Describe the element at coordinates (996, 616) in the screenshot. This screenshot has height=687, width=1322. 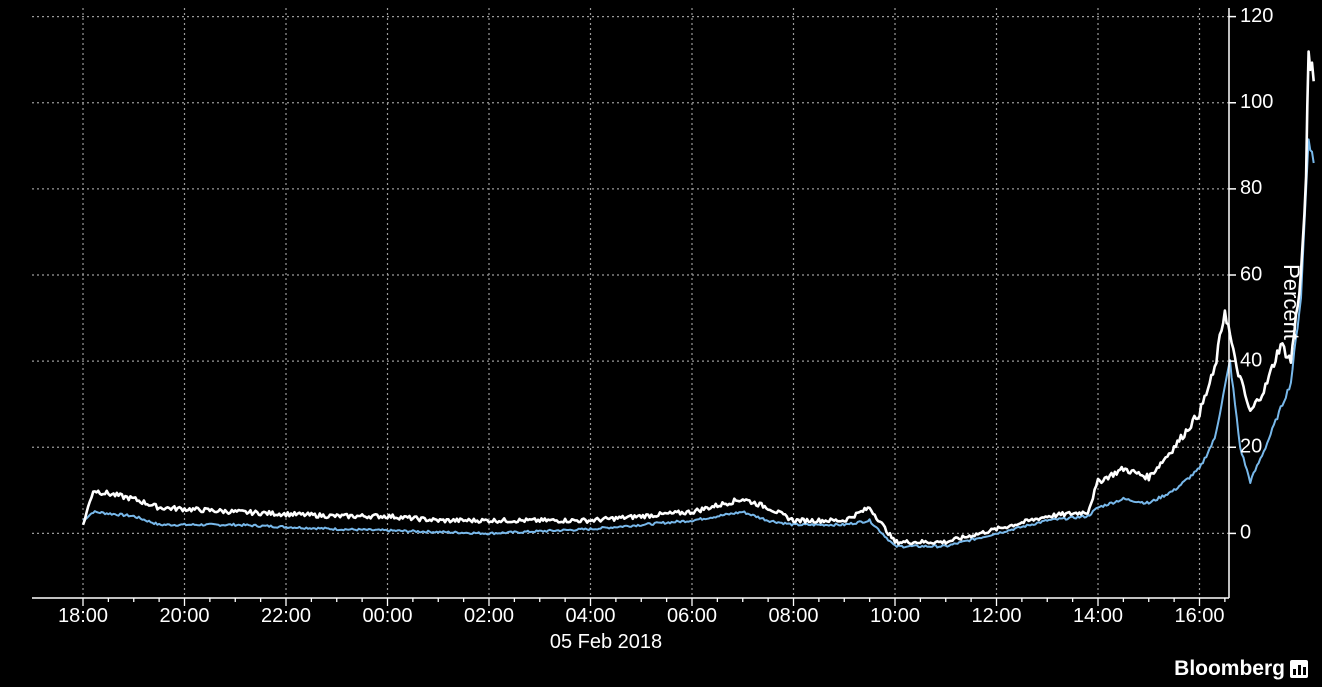
I see `x-tick-label: 12:00` at that location.